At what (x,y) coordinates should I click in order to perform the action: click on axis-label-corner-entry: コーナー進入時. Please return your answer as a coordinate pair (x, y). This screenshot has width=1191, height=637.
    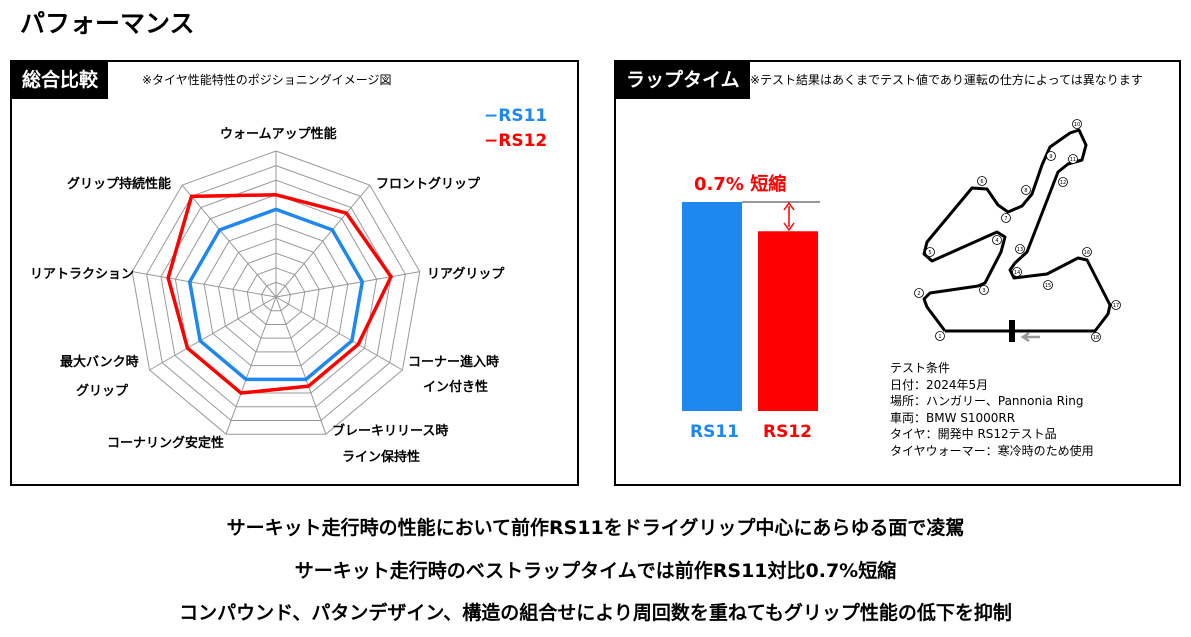
    Looking at the image, I should click on (454, 362).